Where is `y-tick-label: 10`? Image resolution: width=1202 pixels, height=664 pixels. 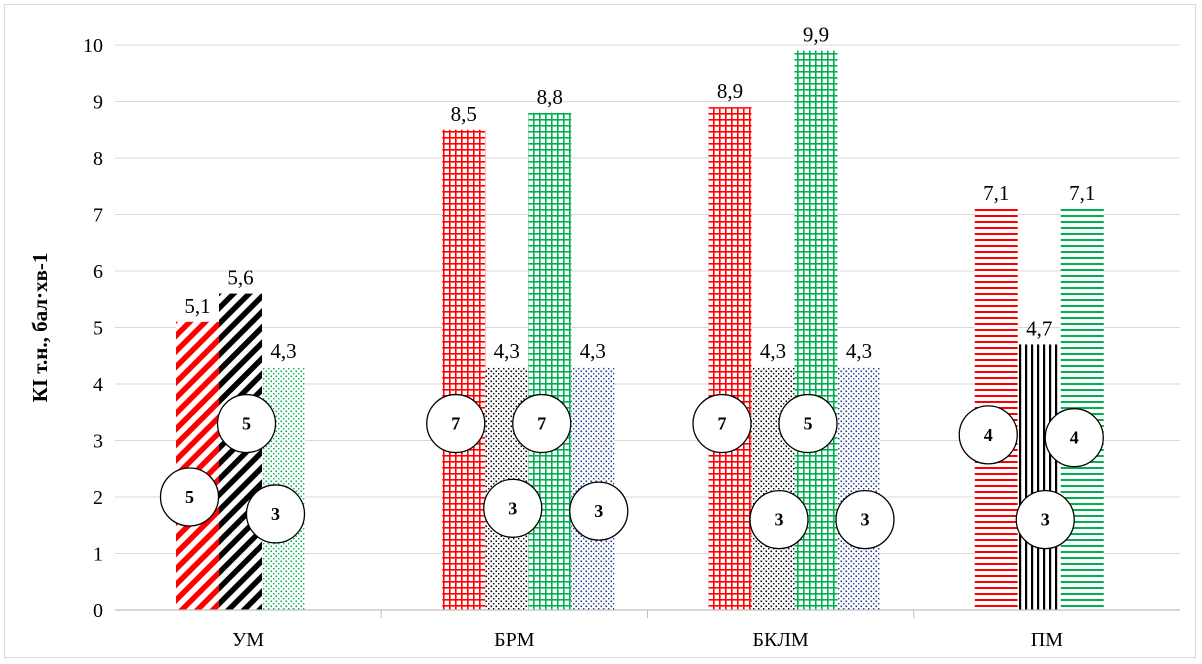 y-tick-label: 10 is located at coordinates (93, 46).